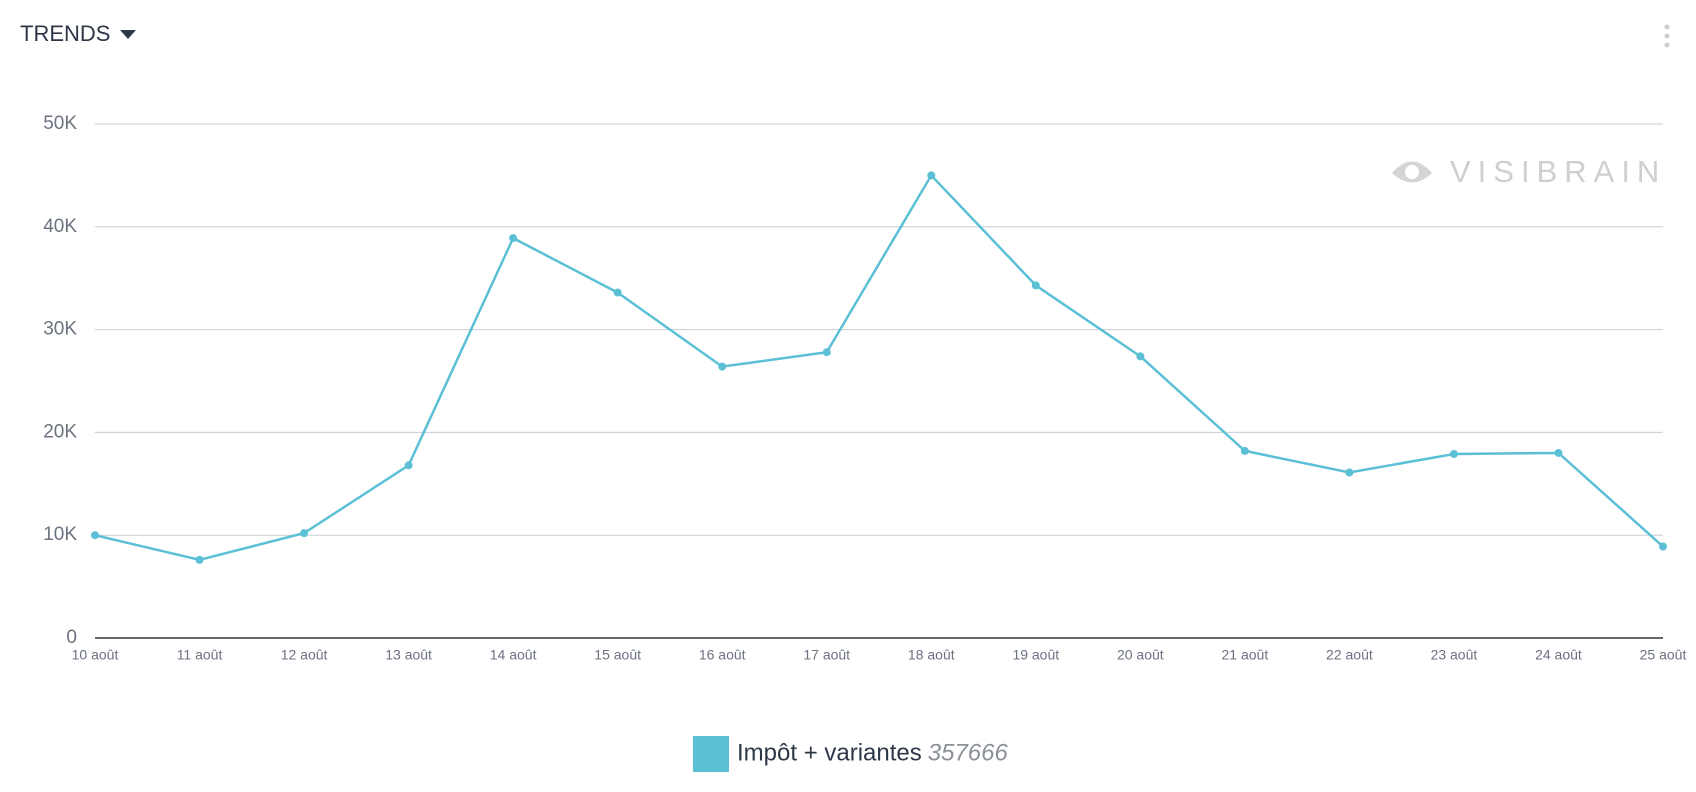  What do you see at coordinates (304, 655) in the screenshot?
I see `x-tick-label: 12 août` at bounding box center [304, 655].